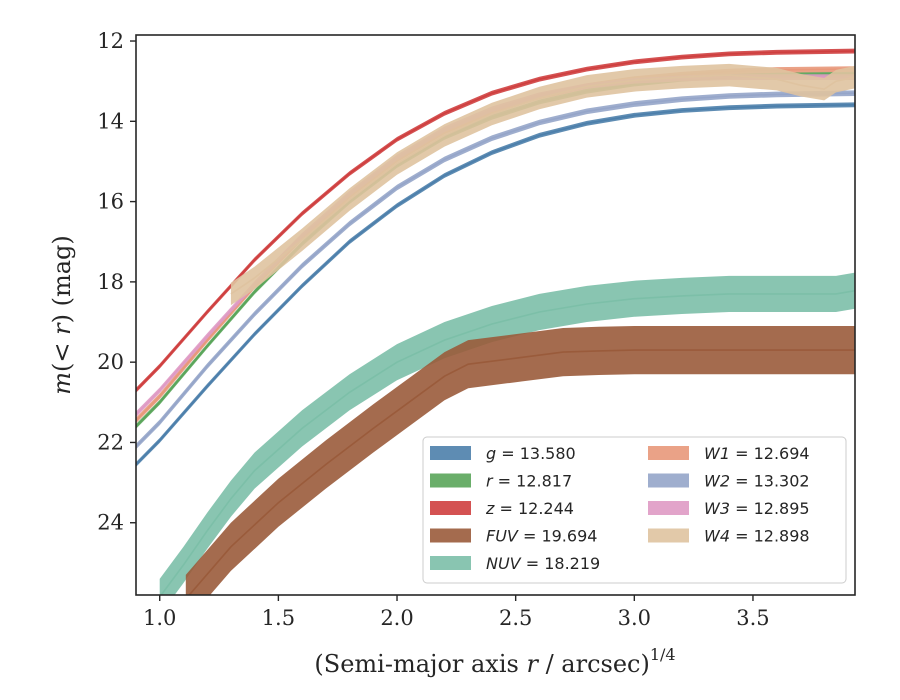 Image resolution: width=900 pixels, height=700 pixels. Describe the element at coordinates (668, 508) in the screenshot. I see `legend-swatch-w3` at that location.